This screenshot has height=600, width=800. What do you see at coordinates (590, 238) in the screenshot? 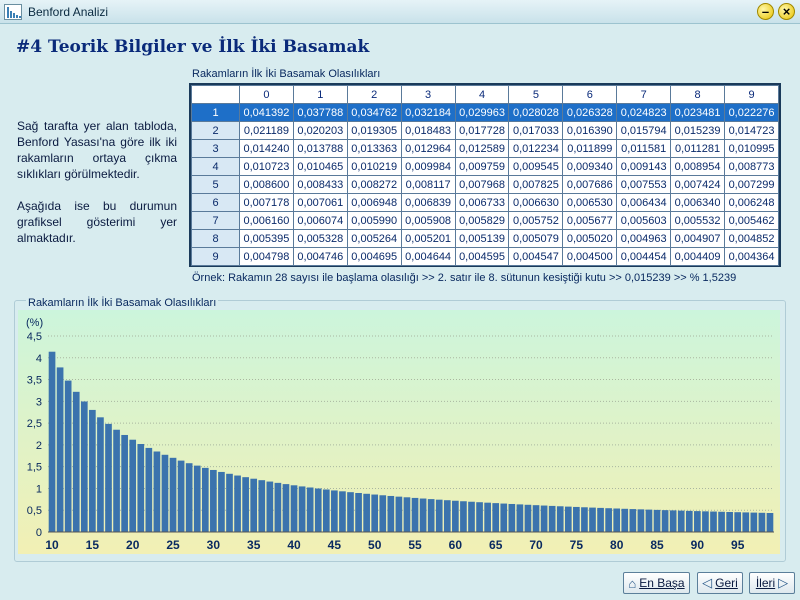
I see `table-cell: 0,005020` at bounding box center [590, 238].